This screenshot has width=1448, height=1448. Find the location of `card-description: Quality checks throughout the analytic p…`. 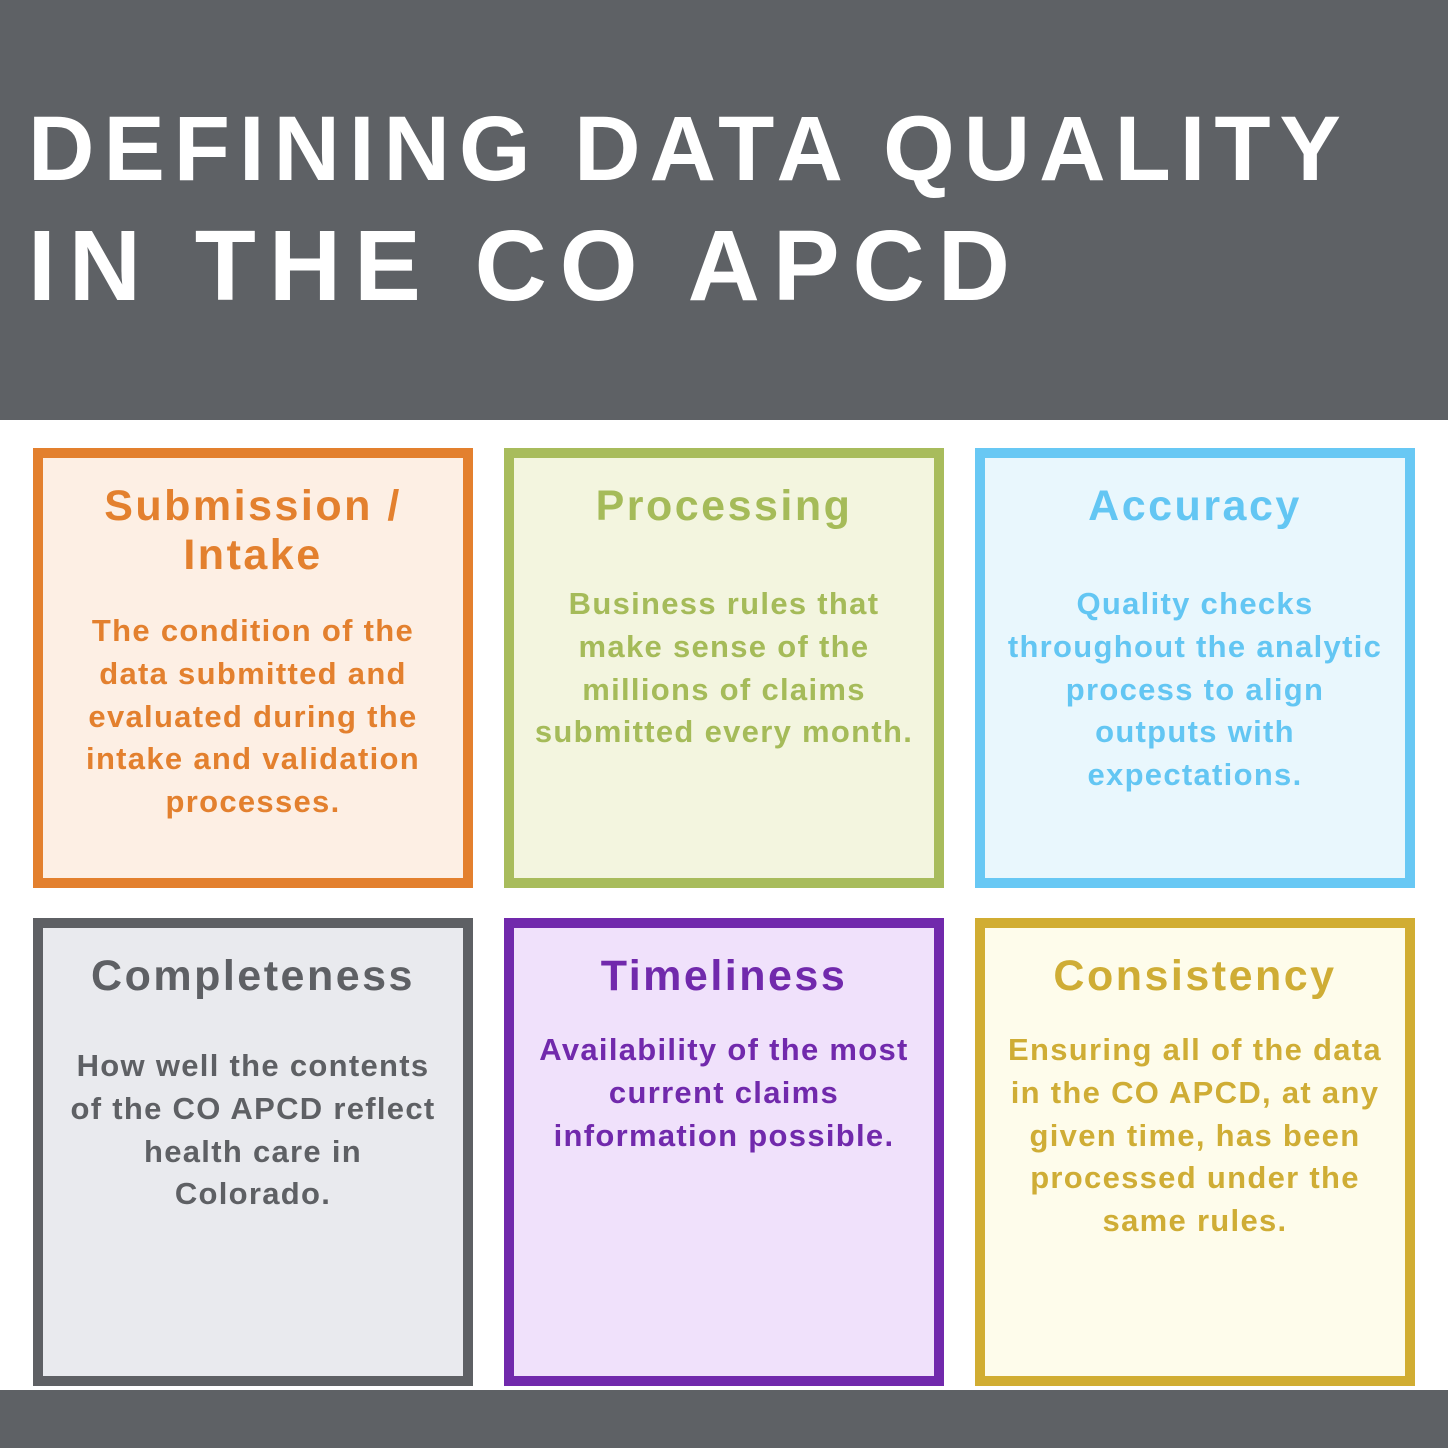

card-description: Quality checks throughout the analytic p… is located at coordinates (1195, 689).